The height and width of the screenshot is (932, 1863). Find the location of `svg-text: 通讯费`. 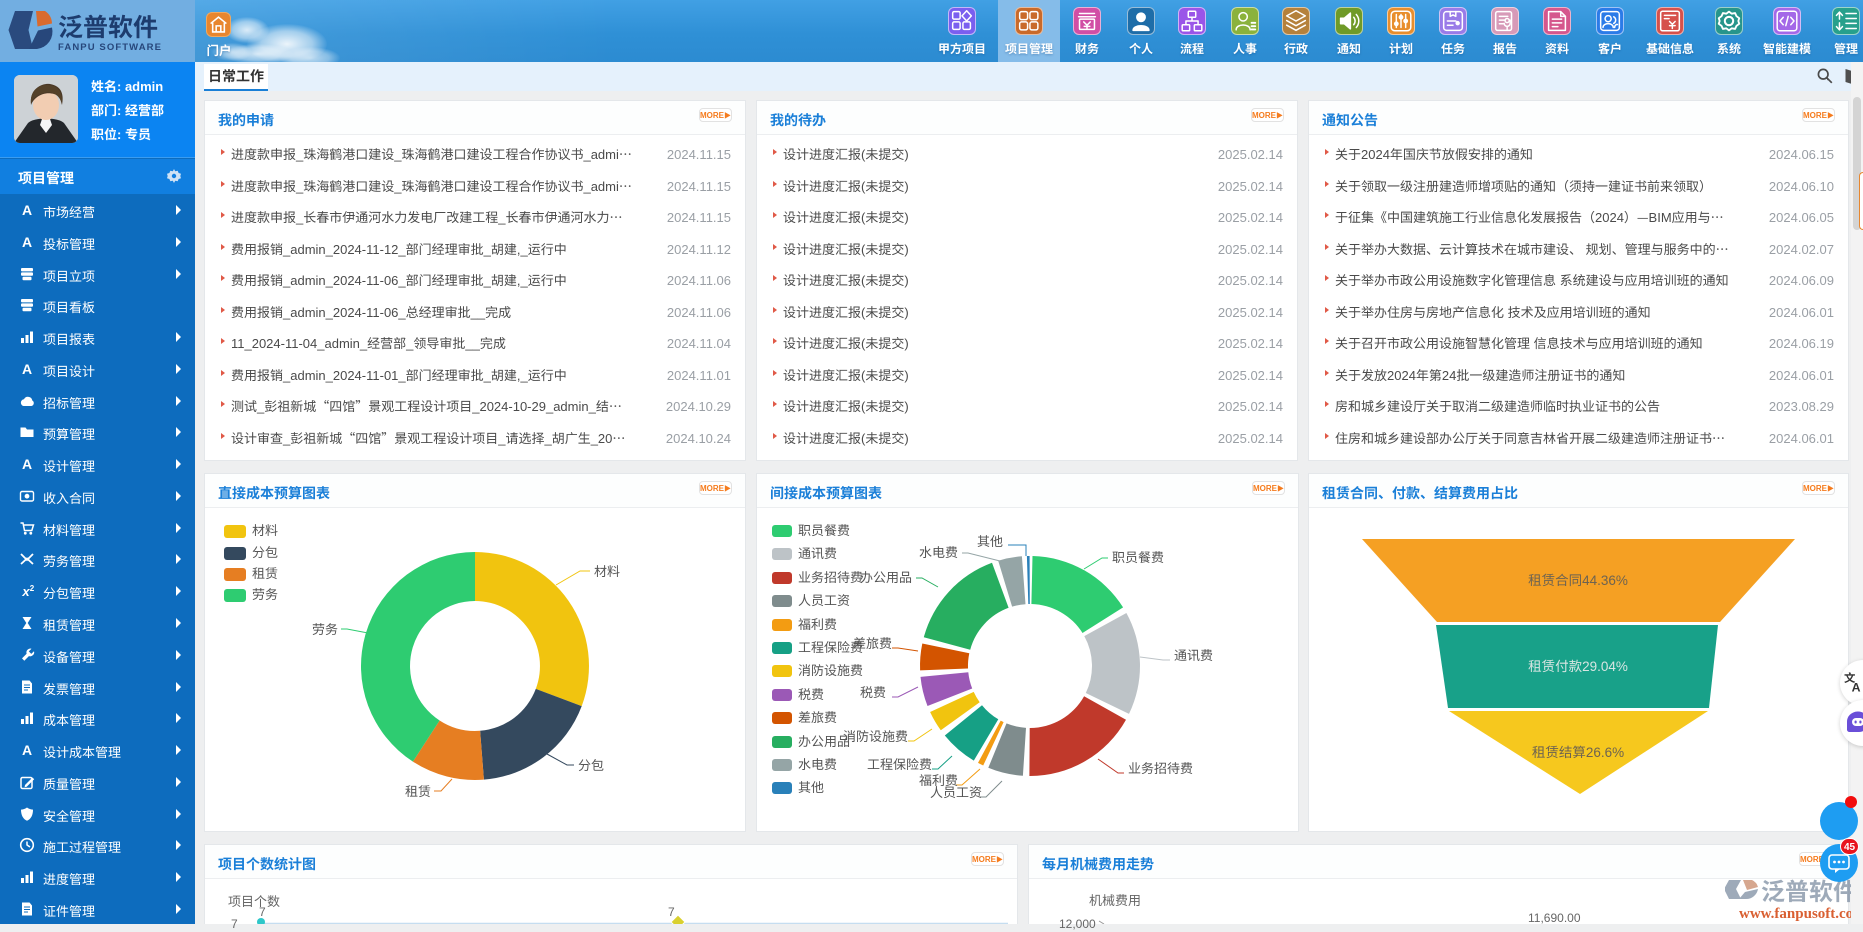

svg-text: 通讯费 is located at coordinates (1193, 654).